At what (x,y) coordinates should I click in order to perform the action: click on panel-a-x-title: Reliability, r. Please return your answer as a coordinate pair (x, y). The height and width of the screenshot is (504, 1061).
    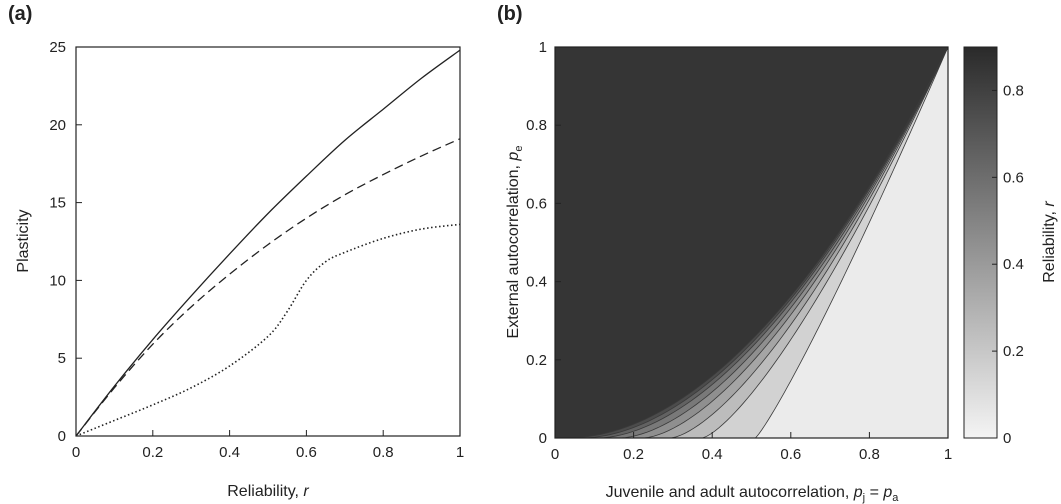
    Looking at the image, I should click on (268, 491).